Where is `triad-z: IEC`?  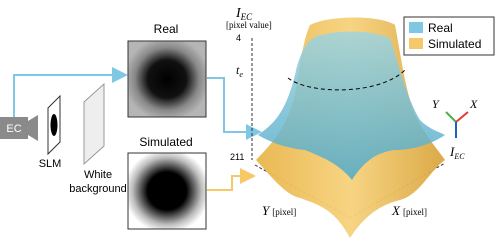 triad-z: IEC is located at coordinates (457, 152).